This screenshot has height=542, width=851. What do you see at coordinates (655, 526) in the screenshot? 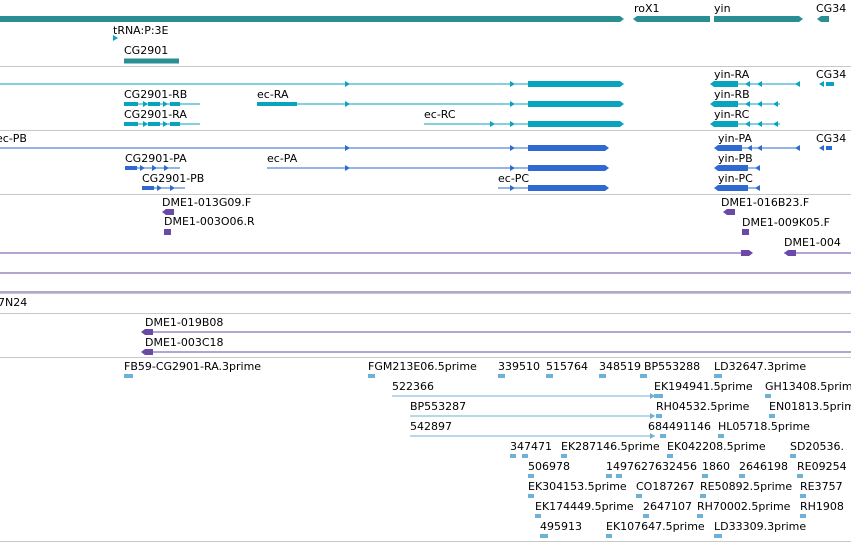
I see `est-label: EK107647.5prime` at bounding box center [655, 526].